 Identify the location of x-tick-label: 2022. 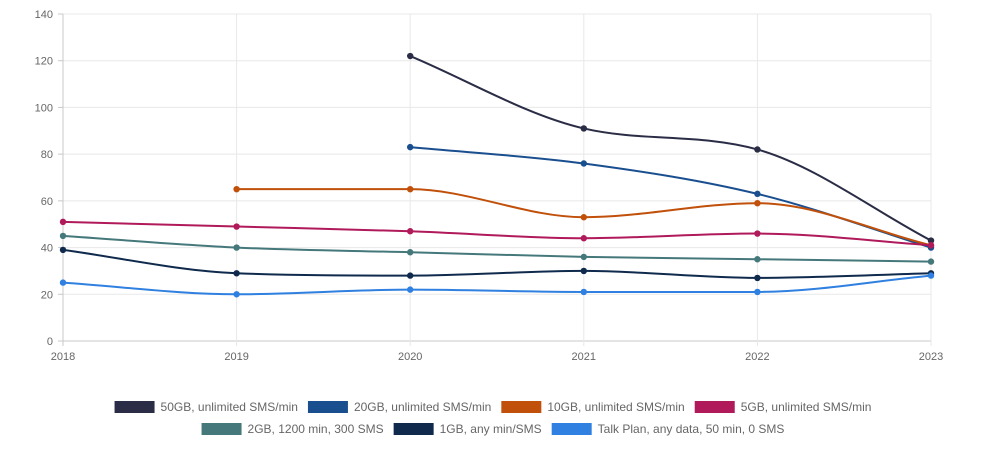
(757, 357).